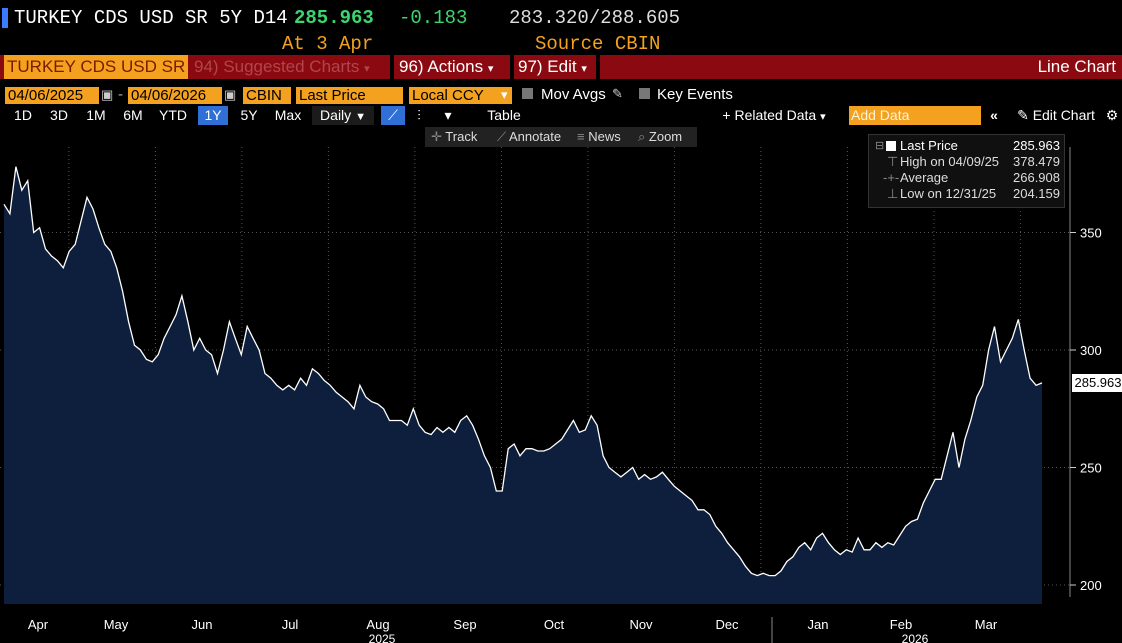 Image resolution: width=1122 pixels, height=643 pixels. What do you see at coordinates (502, 136) in the screenshot?
I see `annotate-icon: ⟋` at bounding box center [502, 136].